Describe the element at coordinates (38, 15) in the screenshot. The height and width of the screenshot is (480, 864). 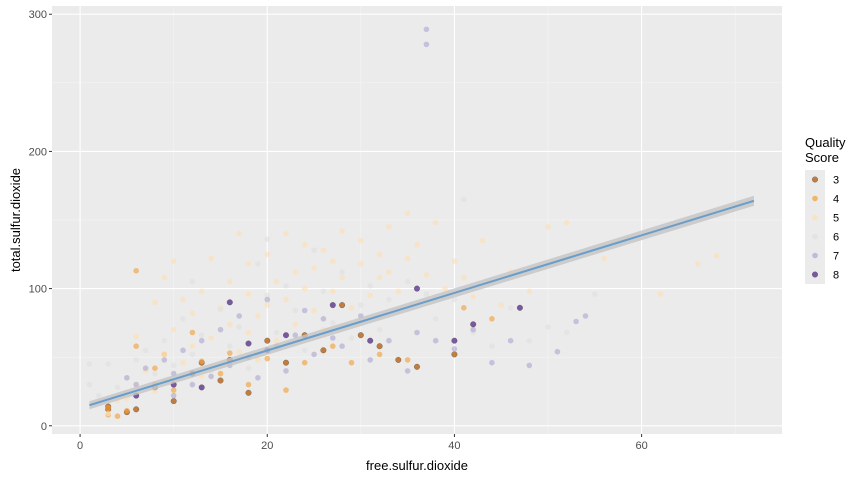
I see `y-tick-label: 300` at that location.